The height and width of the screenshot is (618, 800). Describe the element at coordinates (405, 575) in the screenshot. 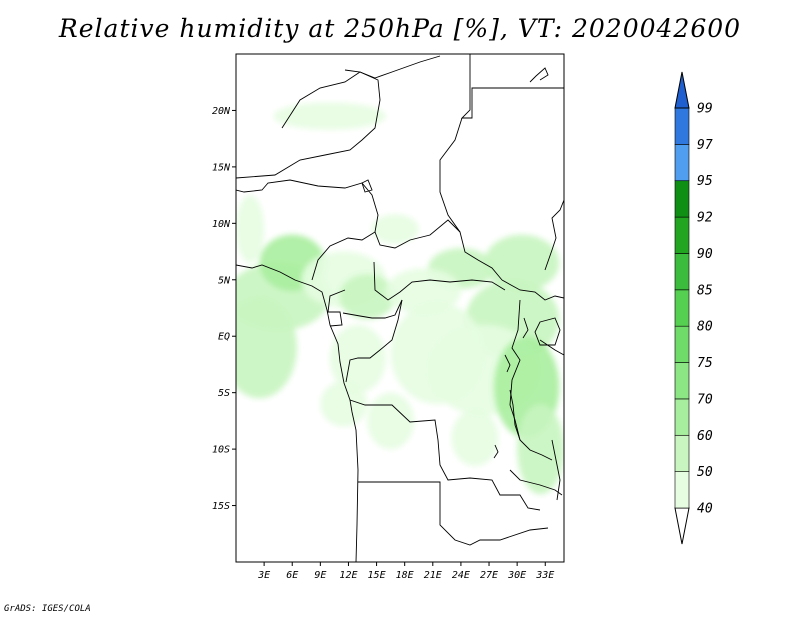

I see `lon-tick-label: 18E` at that location.